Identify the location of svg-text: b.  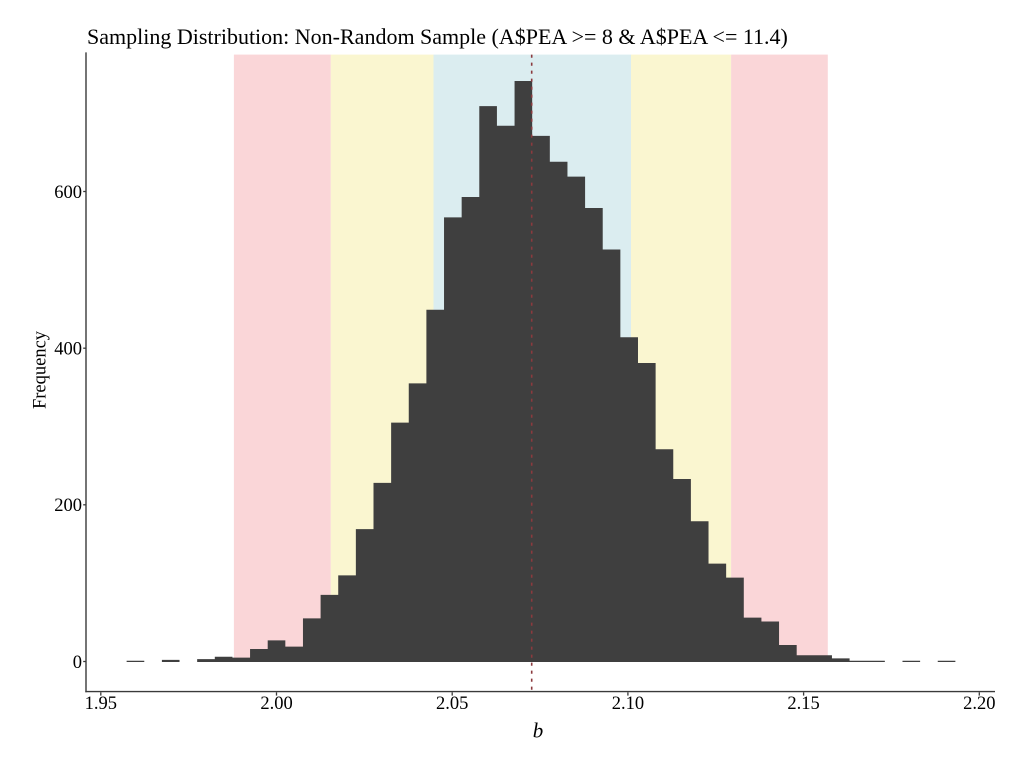
(538, 731).